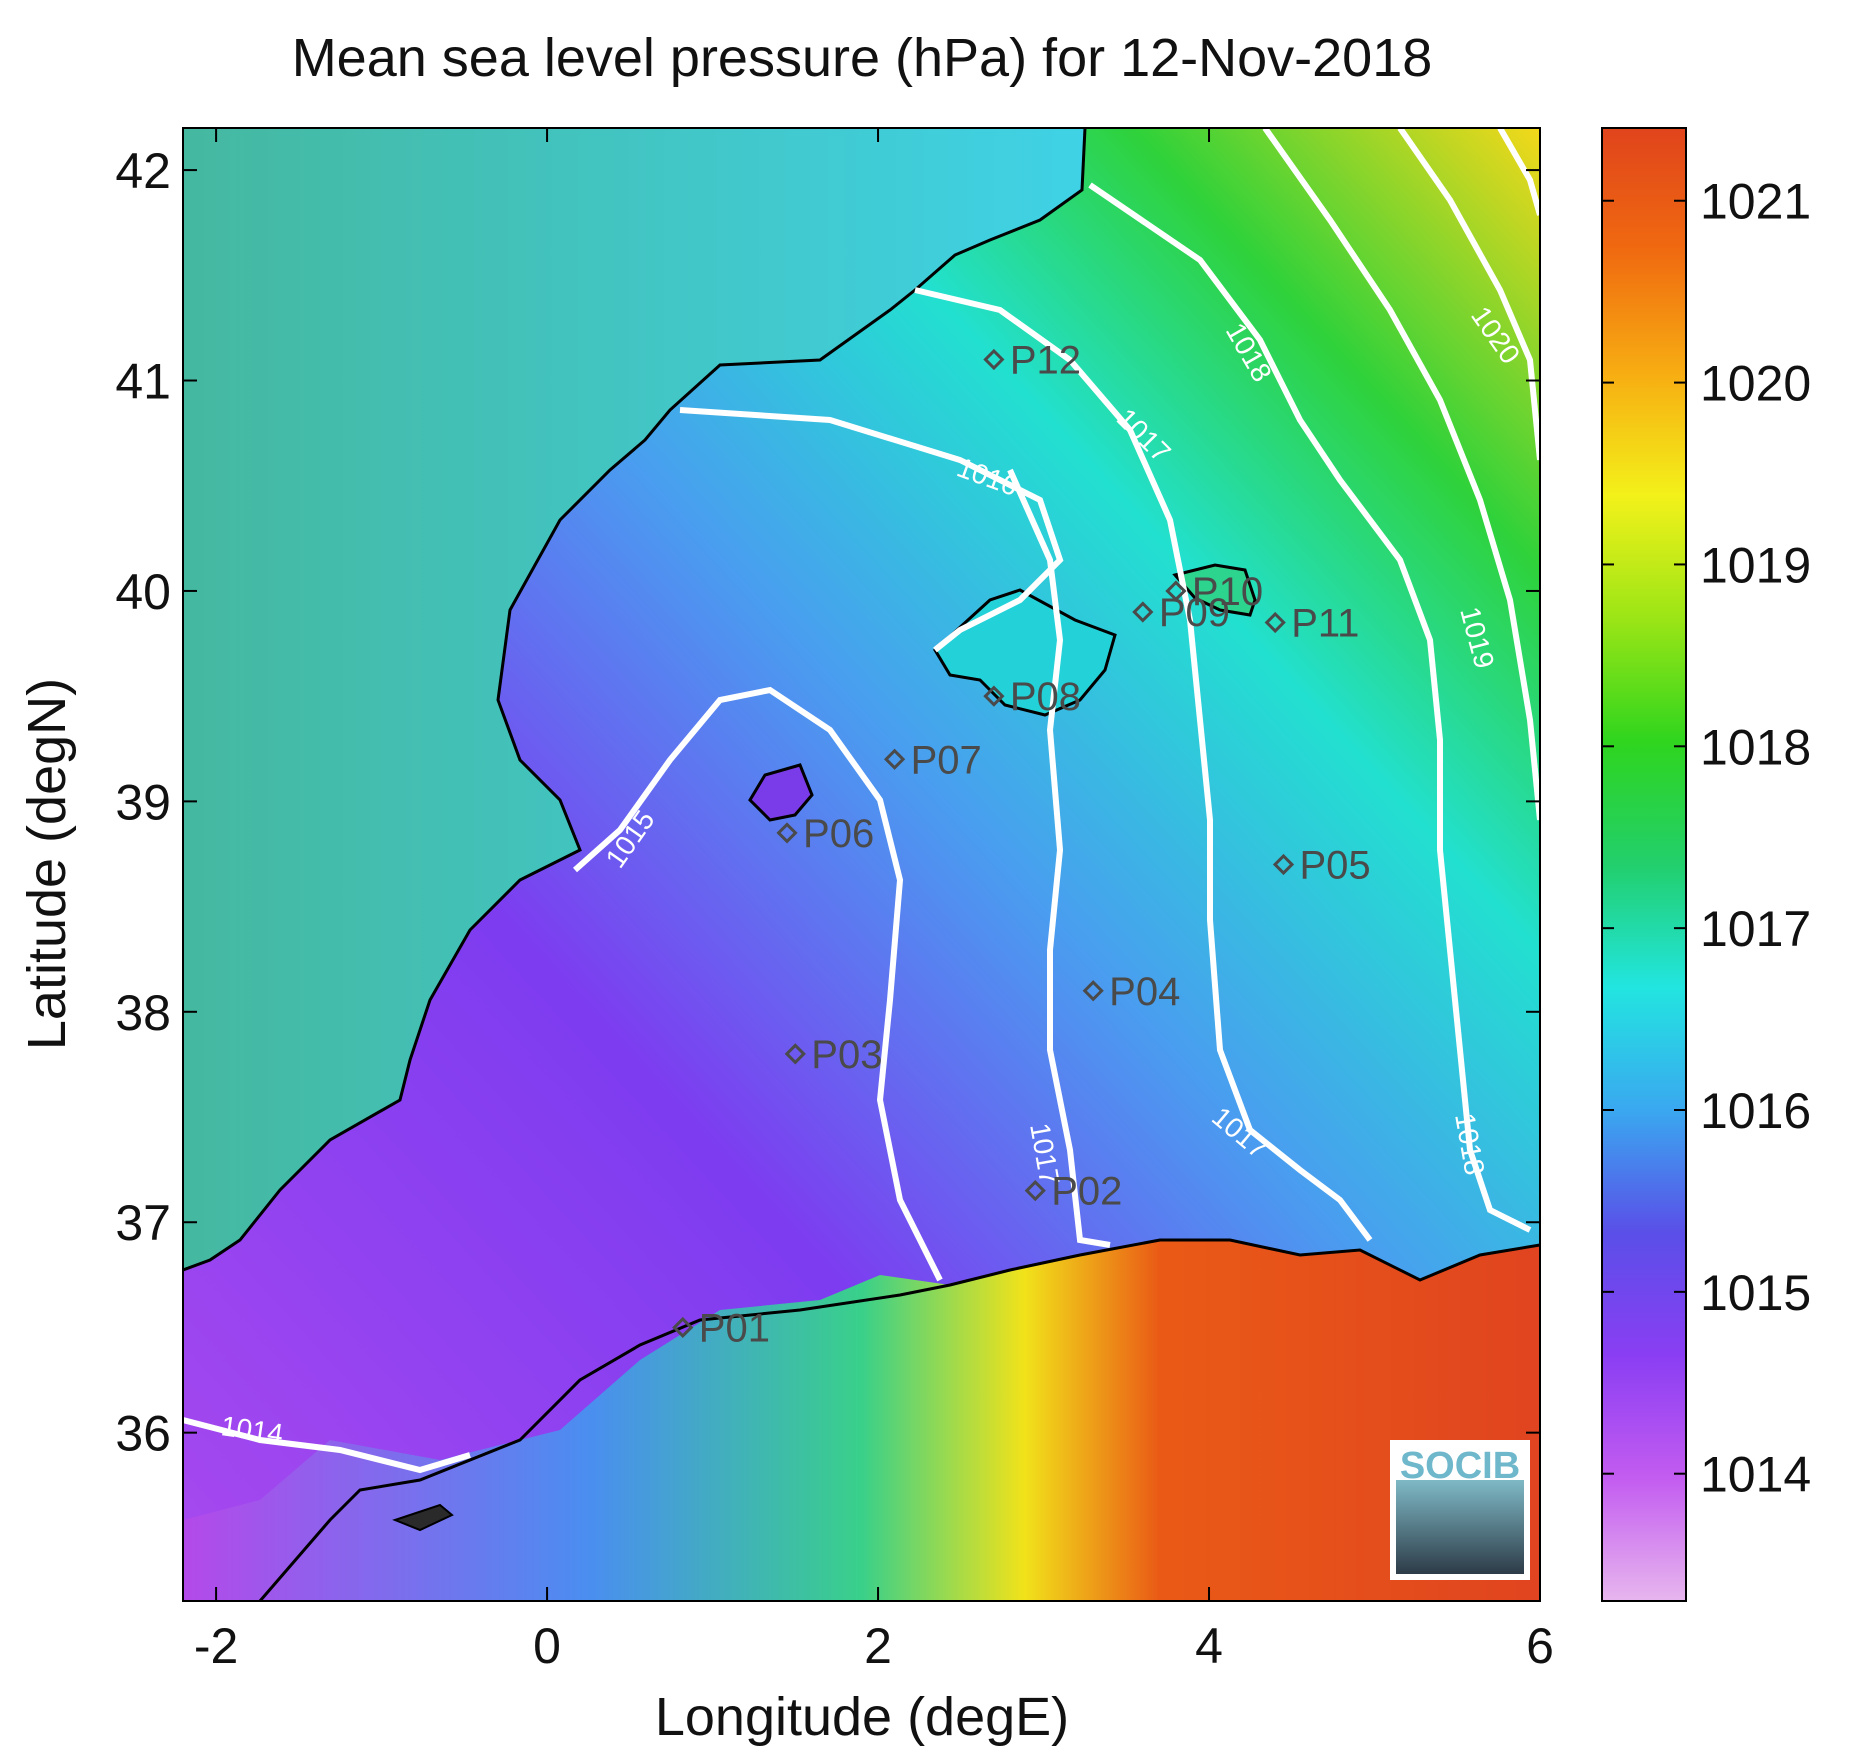  What do you see at coordinates (1755, 384) in the screenshot?
I see `colorbar-tick-label: 1020` at bounding box center [1755, 384].